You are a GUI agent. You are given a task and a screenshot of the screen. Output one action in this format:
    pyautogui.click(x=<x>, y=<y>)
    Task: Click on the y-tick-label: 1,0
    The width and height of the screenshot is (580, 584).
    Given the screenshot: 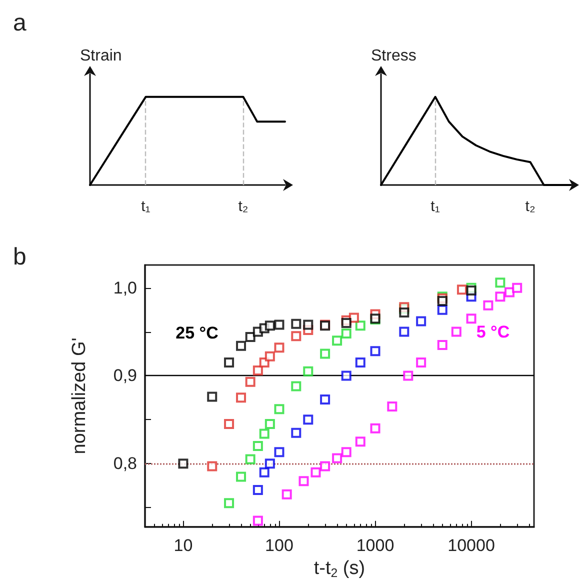 What is the action you would take?
    pyautogui.click(x=125, y=288)
    